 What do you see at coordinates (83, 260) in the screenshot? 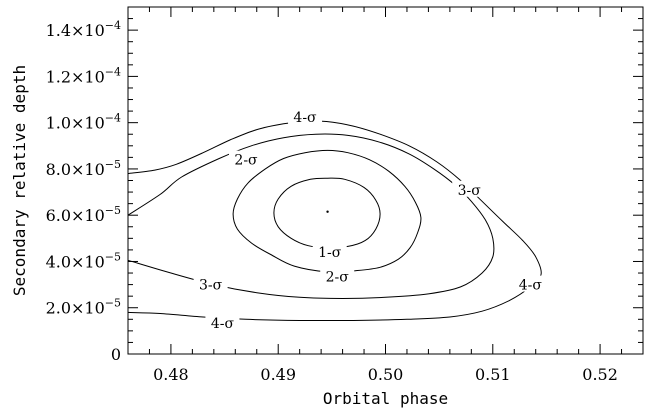
I see `y-tick-label: 4.0×10⁻⁵` at bounding box center [83, 260].